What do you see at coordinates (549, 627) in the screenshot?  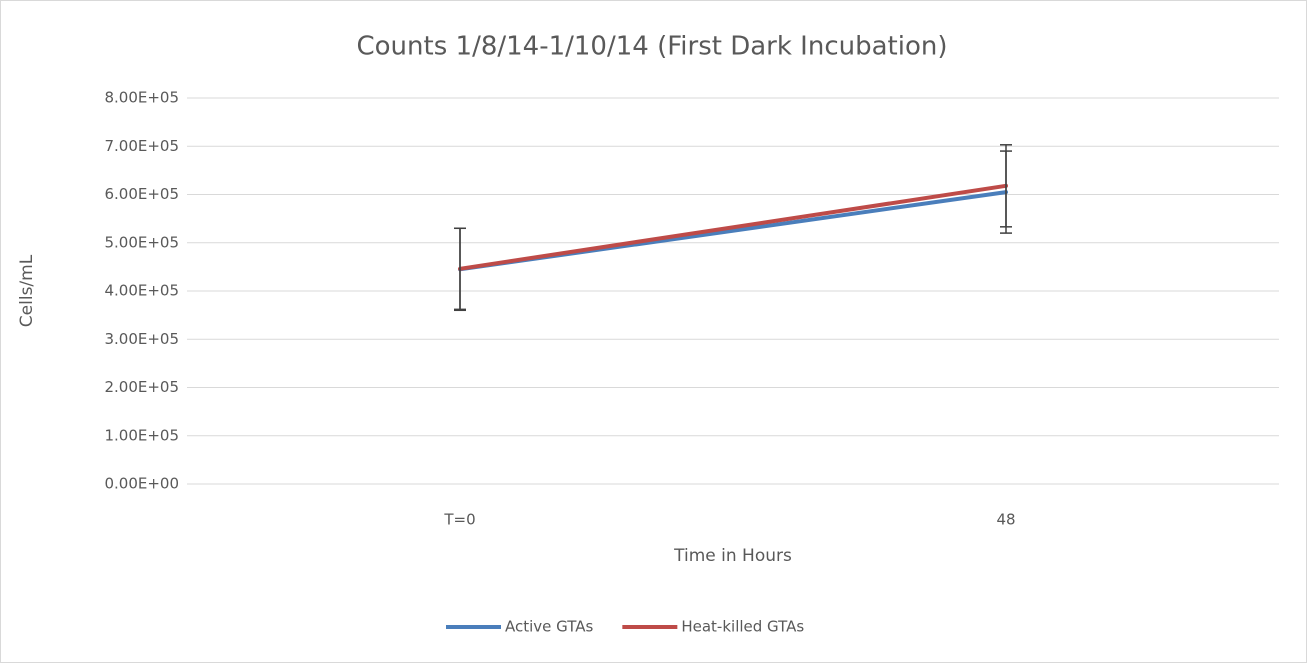 I see `legend-label: Active GTAs` at bounding box center [549, 627].